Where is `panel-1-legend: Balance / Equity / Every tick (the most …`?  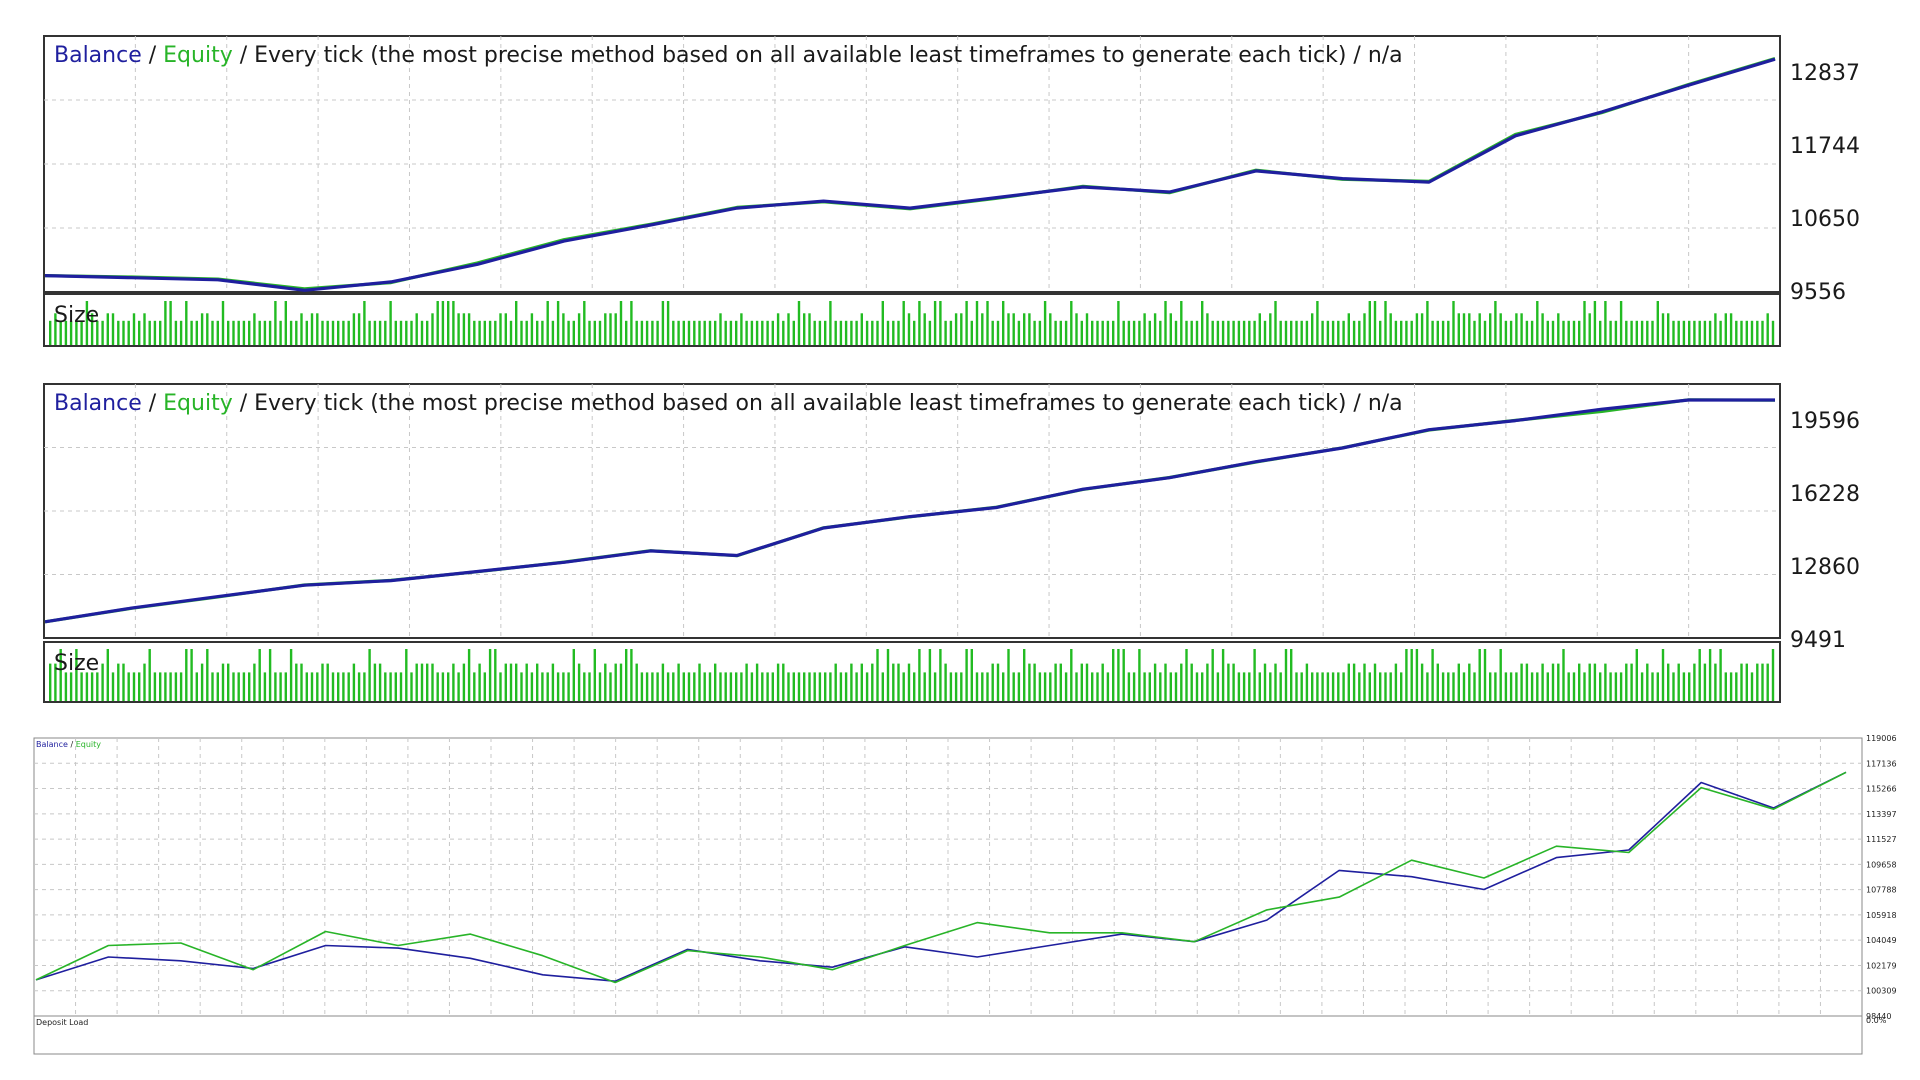
panel-1-legend: Balance / Equity / Every tick (the most … is located at coordinates (728, 55).